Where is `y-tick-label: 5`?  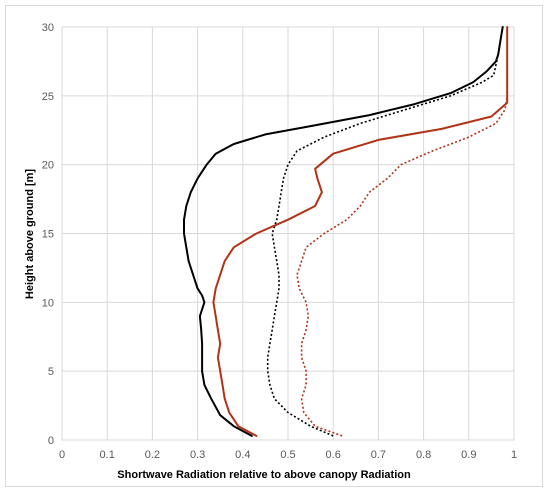
y-tick-label: 5 is located at coordinates (51, 372).